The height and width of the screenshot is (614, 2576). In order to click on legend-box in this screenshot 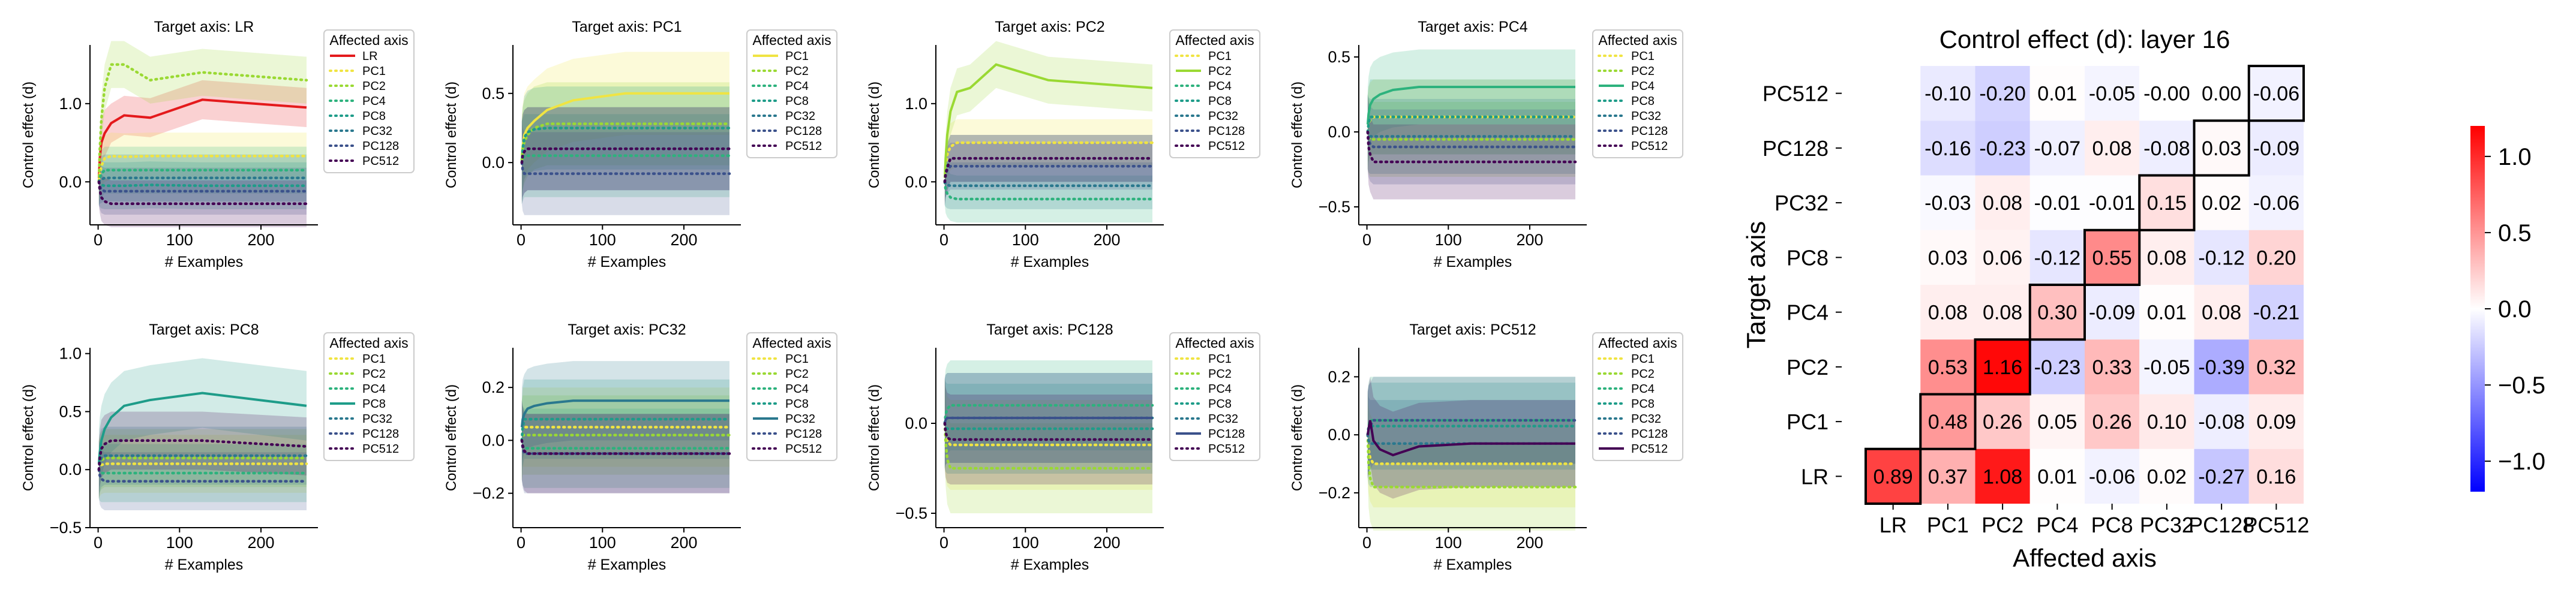, I will do `click(369, 397)`.